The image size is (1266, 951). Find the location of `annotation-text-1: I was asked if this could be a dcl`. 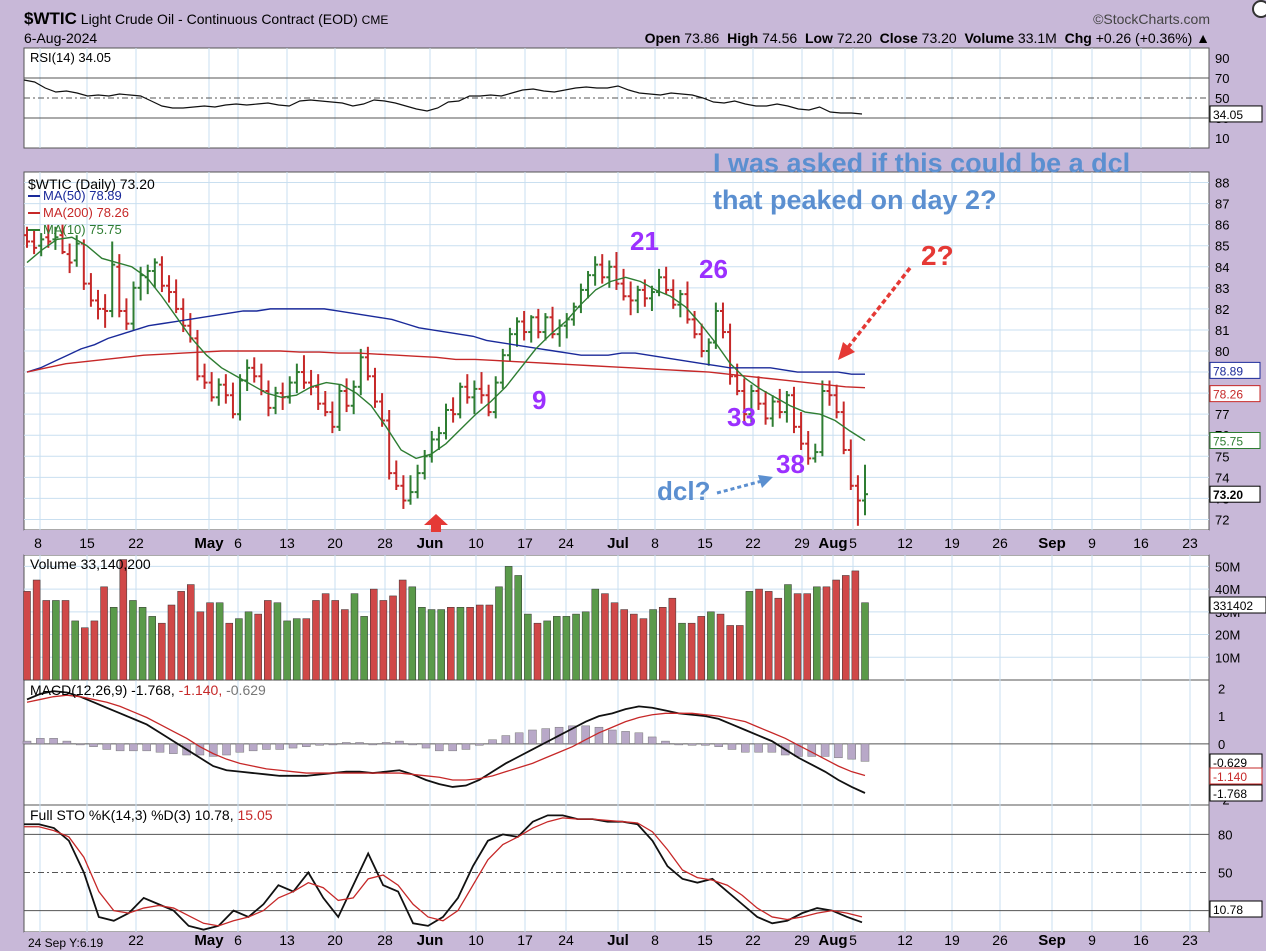

annotation-text-1: I was asked if this could be a dcl is located at coordinates (921, 163).